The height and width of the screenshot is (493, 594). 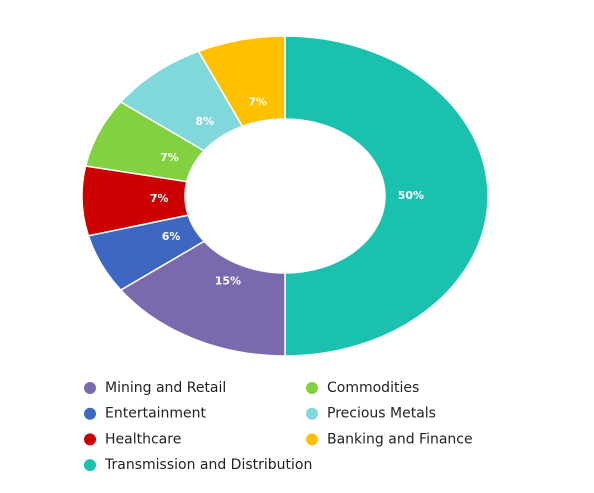 I want to click on legend-label: Precious Metals, so click(x=381, y=414).